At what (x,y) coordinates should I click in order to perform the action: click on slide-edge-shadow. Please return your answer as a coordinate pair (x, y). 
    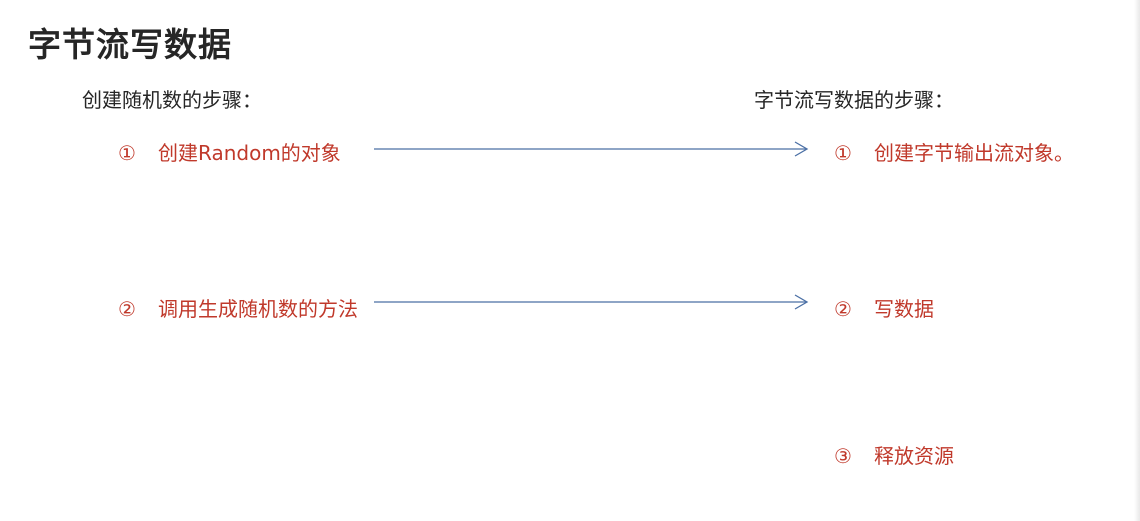
    Looking at the image, I should click on (1137, 260).